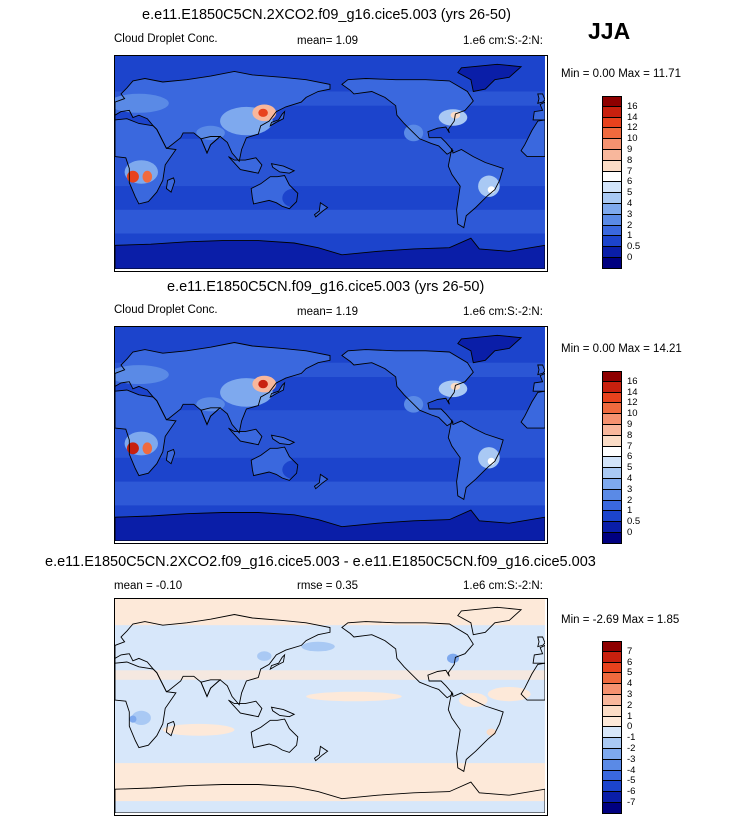  What do you see at coordinates (330, 612) in the screenshot?
I see `arctic-positive` at bounding box center [330, 612].